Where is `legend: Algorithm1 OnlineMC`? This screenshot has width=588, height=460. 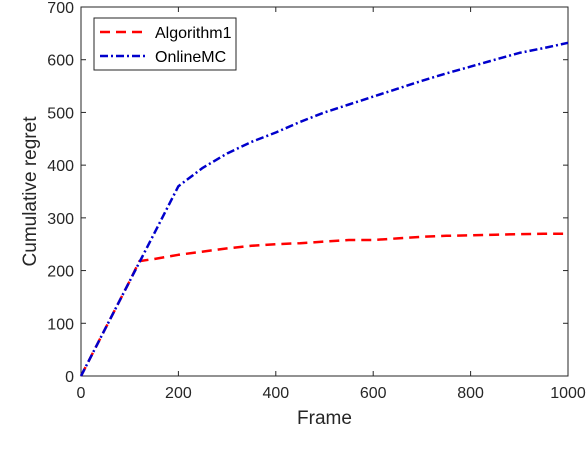
legend: Algorithm1 OnlineMC is located at coordinates (165, 44).